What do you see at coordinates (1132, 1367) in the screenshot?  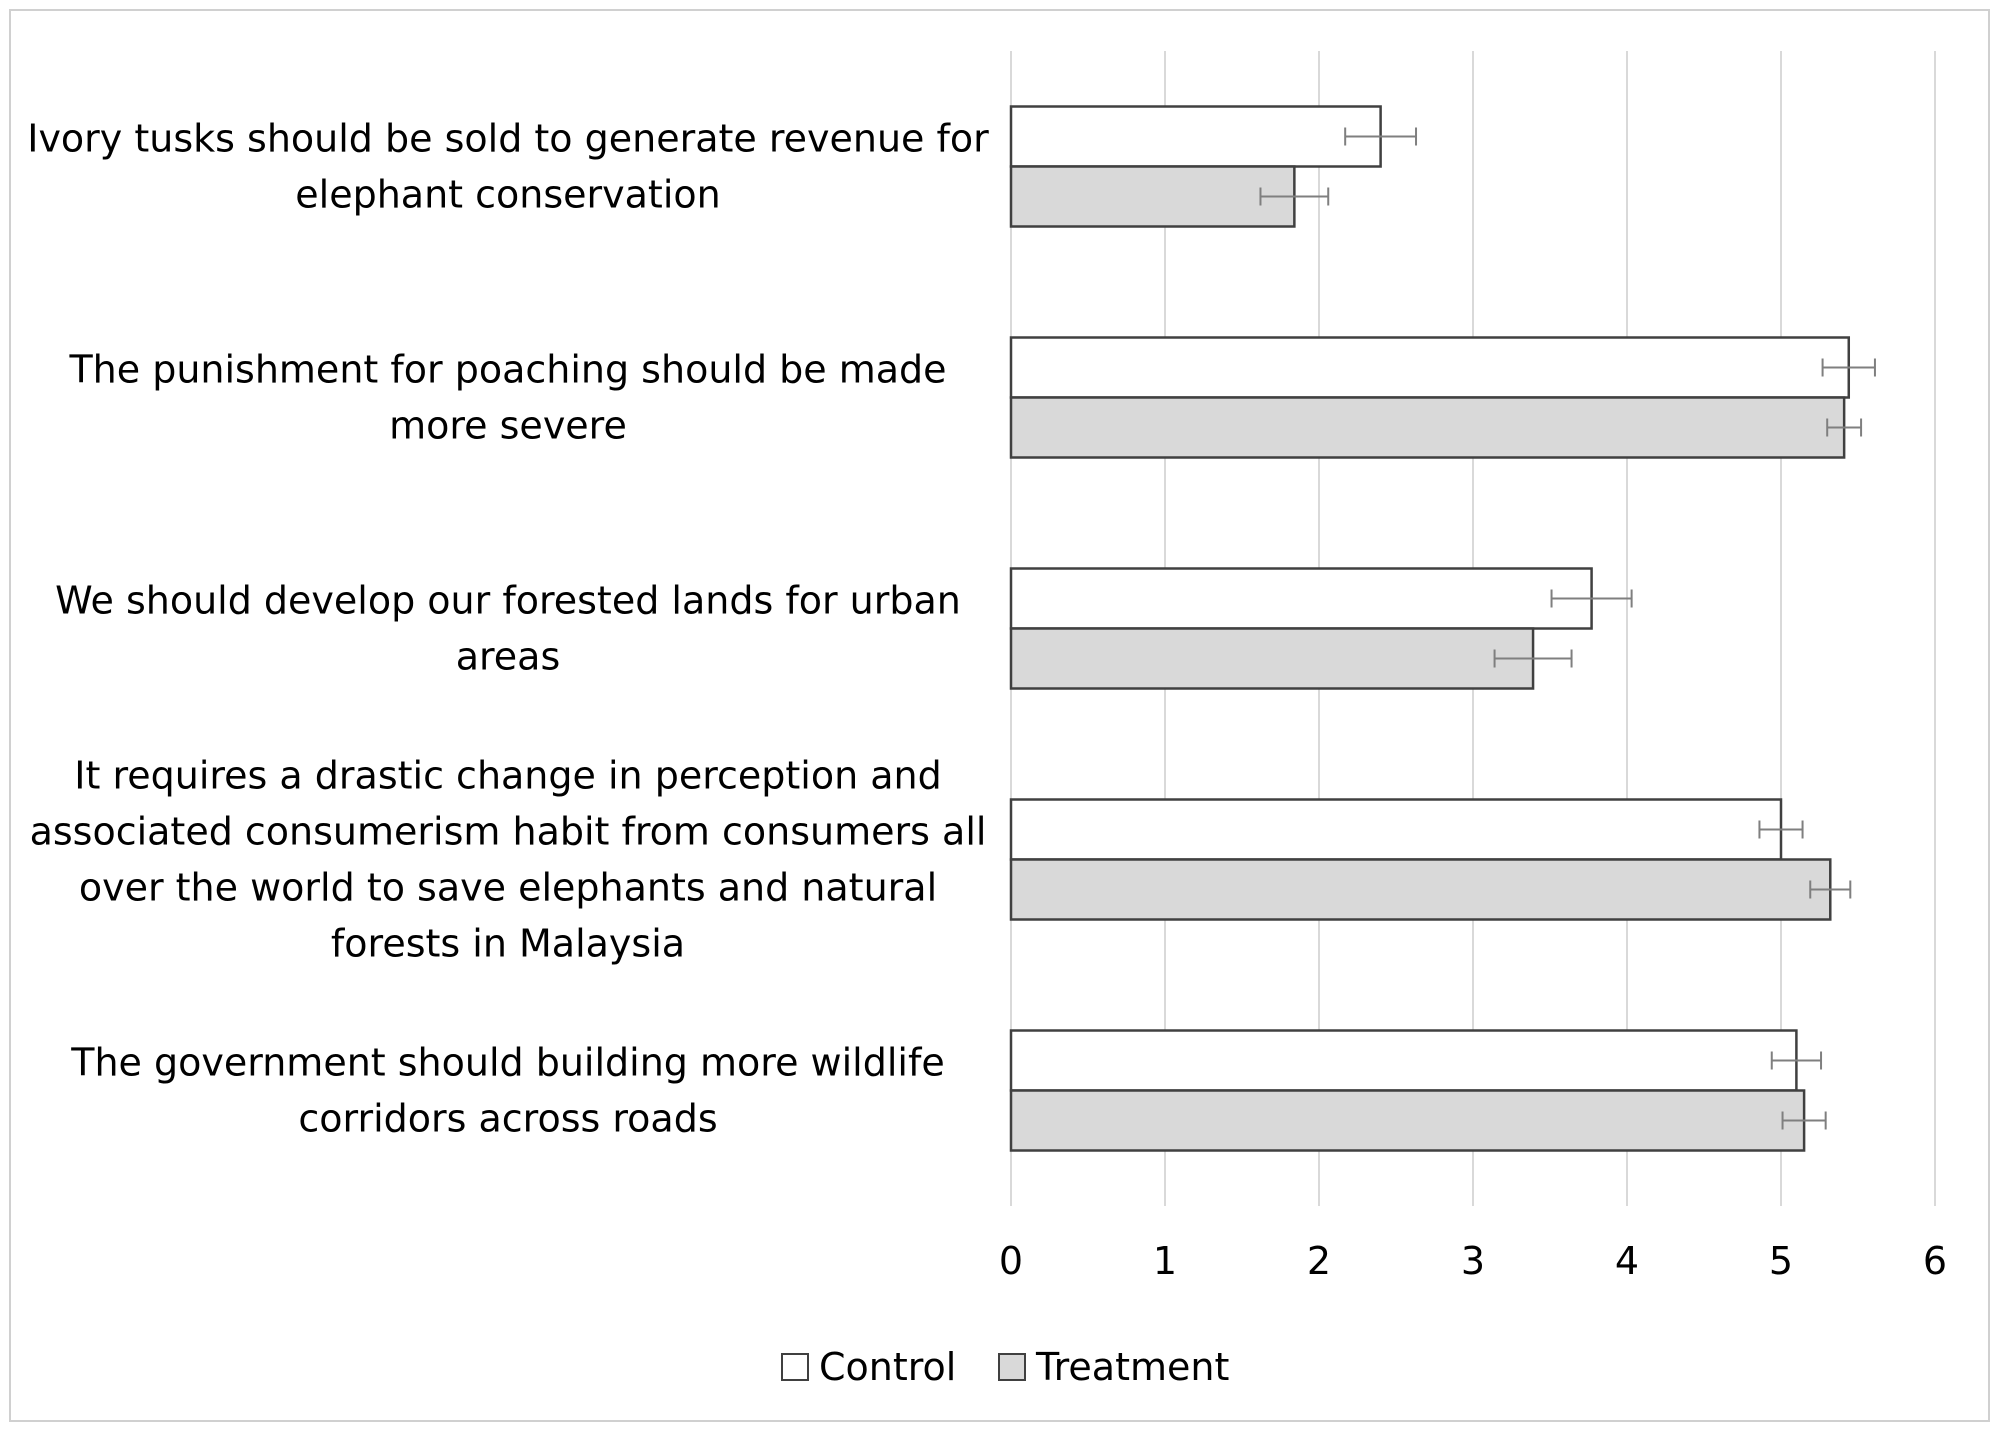 I see `legend-label: Treatment` at bounding box center [1132, 1367].